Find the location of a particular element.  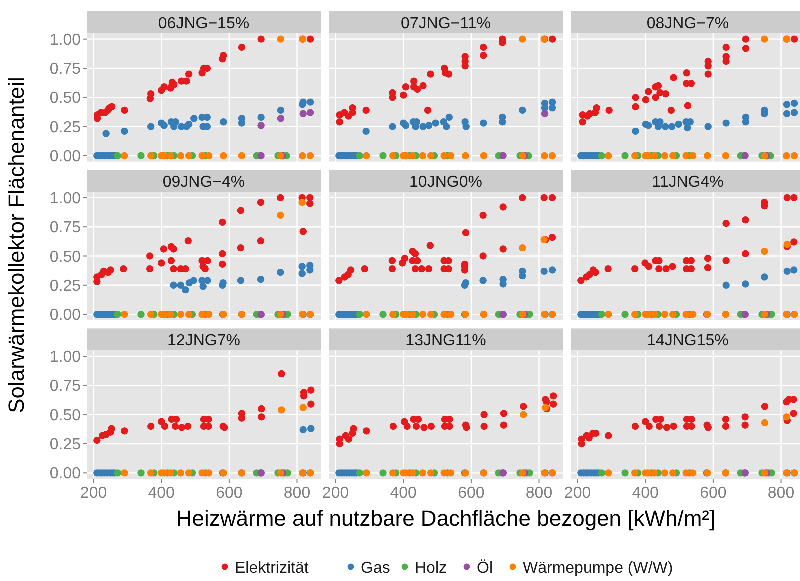

legend-label: Elektrizität is located at coordinates (272, 568).